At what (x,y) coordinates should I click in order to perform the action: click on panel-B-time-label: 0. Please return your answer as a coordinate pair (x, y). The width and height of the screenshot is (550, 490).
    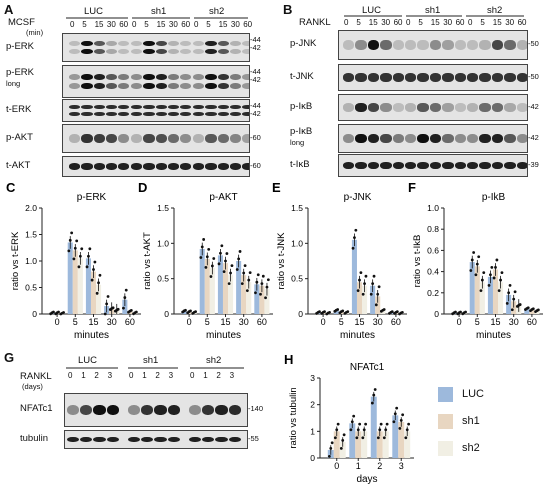
    Looking at the image, I should click on (346, 22).